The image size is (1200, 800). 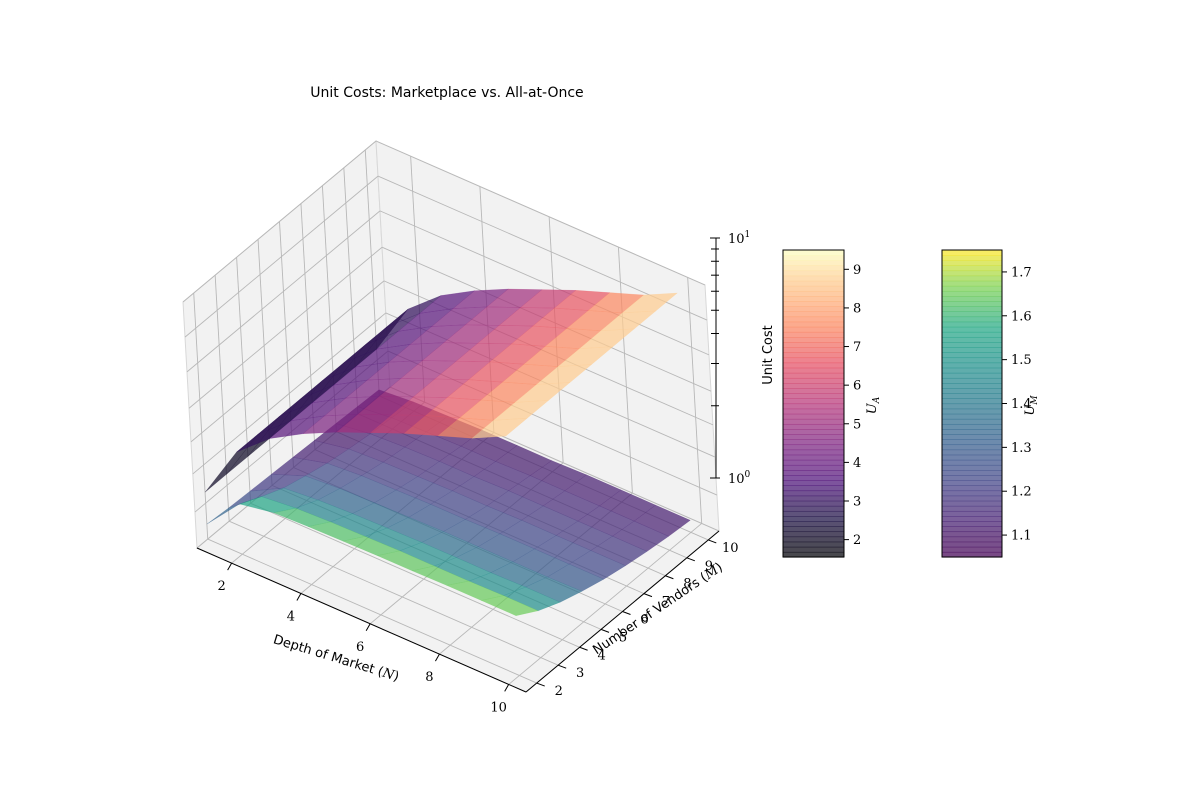 I want to click on surface-um-cell, so click(x=510, y=605).